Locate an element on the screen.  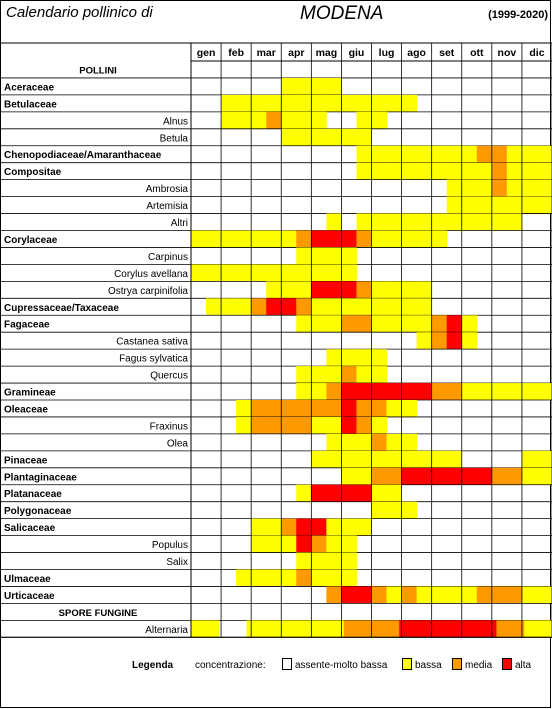
row-label: Platanaceae is located at coordinates (33, 494).